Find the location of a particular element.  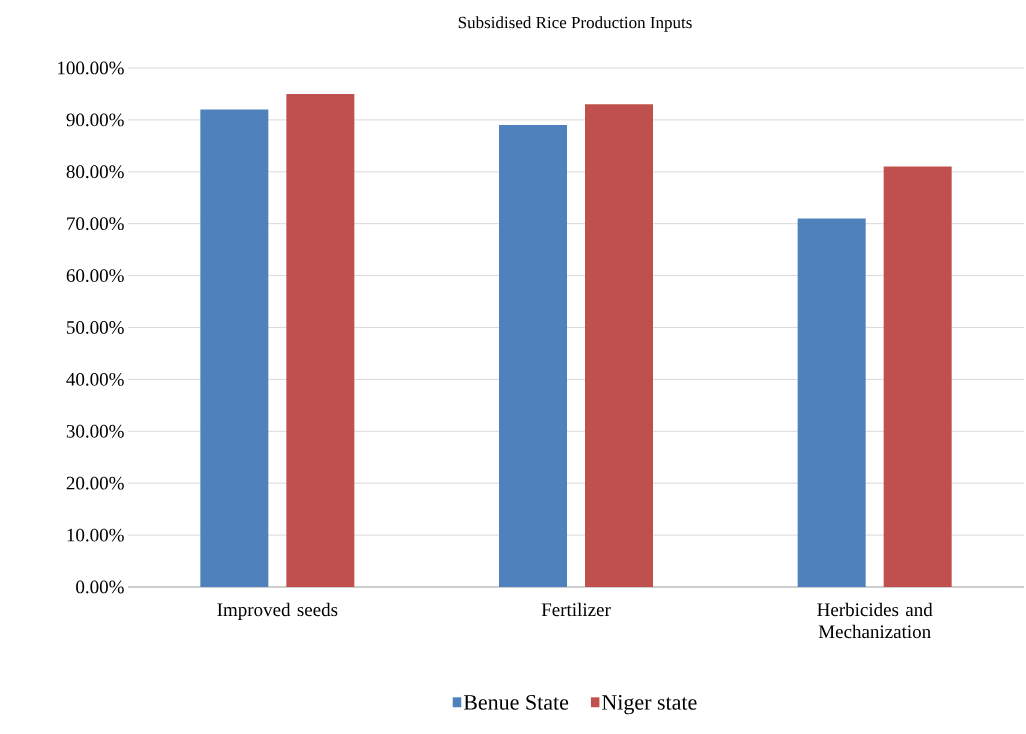

legend-label: Benue State is located at coordinates (516, 702).